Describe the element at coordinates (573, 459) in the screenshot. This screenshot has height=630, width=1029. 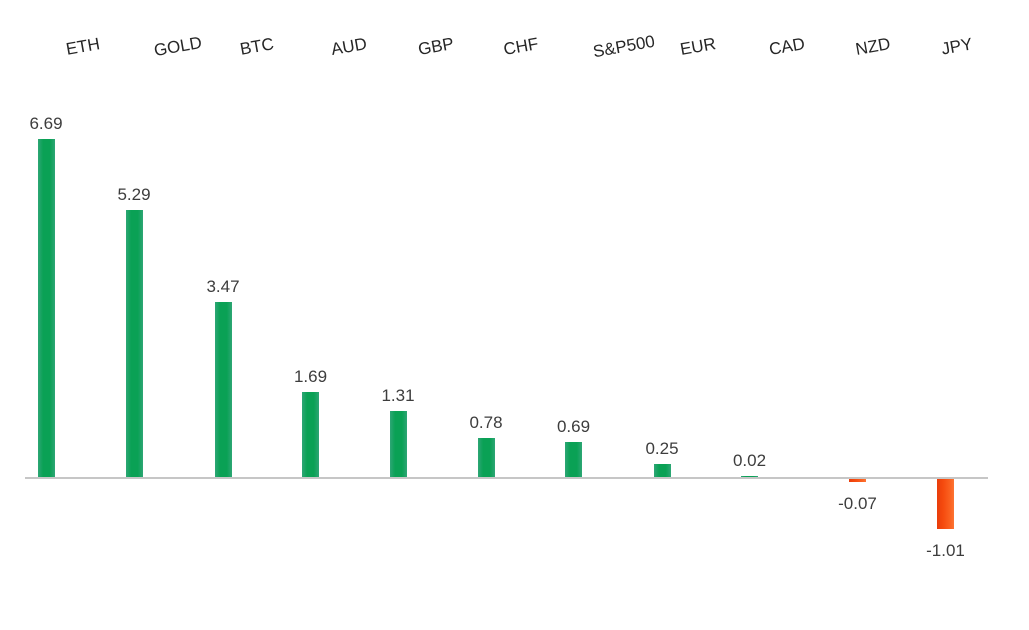
I see `bar-s-p500` at that location.